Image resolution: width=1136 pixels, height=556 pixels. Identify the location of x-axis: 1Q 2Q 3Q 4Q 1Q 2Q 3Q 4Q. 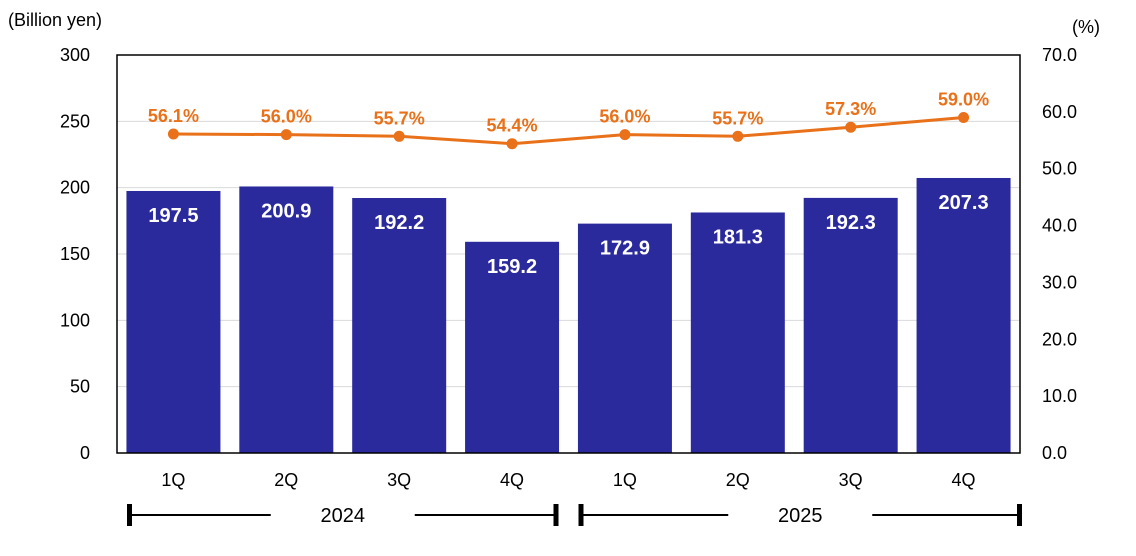
(568, 480).